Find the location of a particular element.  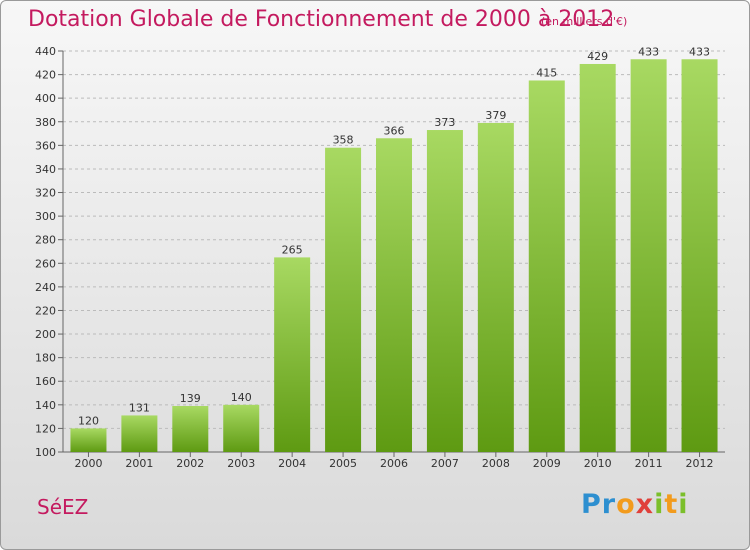

proxiti-logo: Proxiti is located at coordinates (635, 504).